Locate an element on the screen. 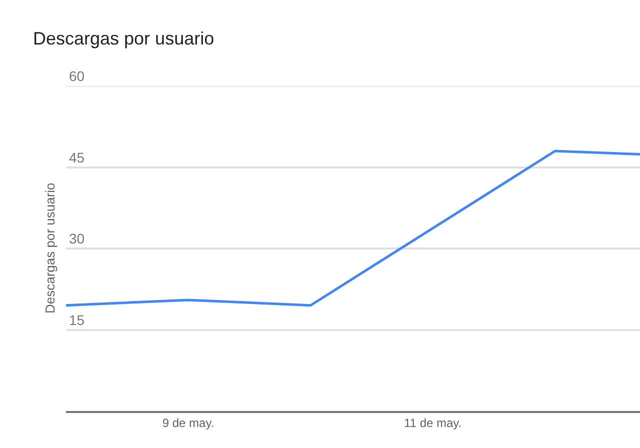  y-tick-label: 30 is located at coordinates (77, 238).